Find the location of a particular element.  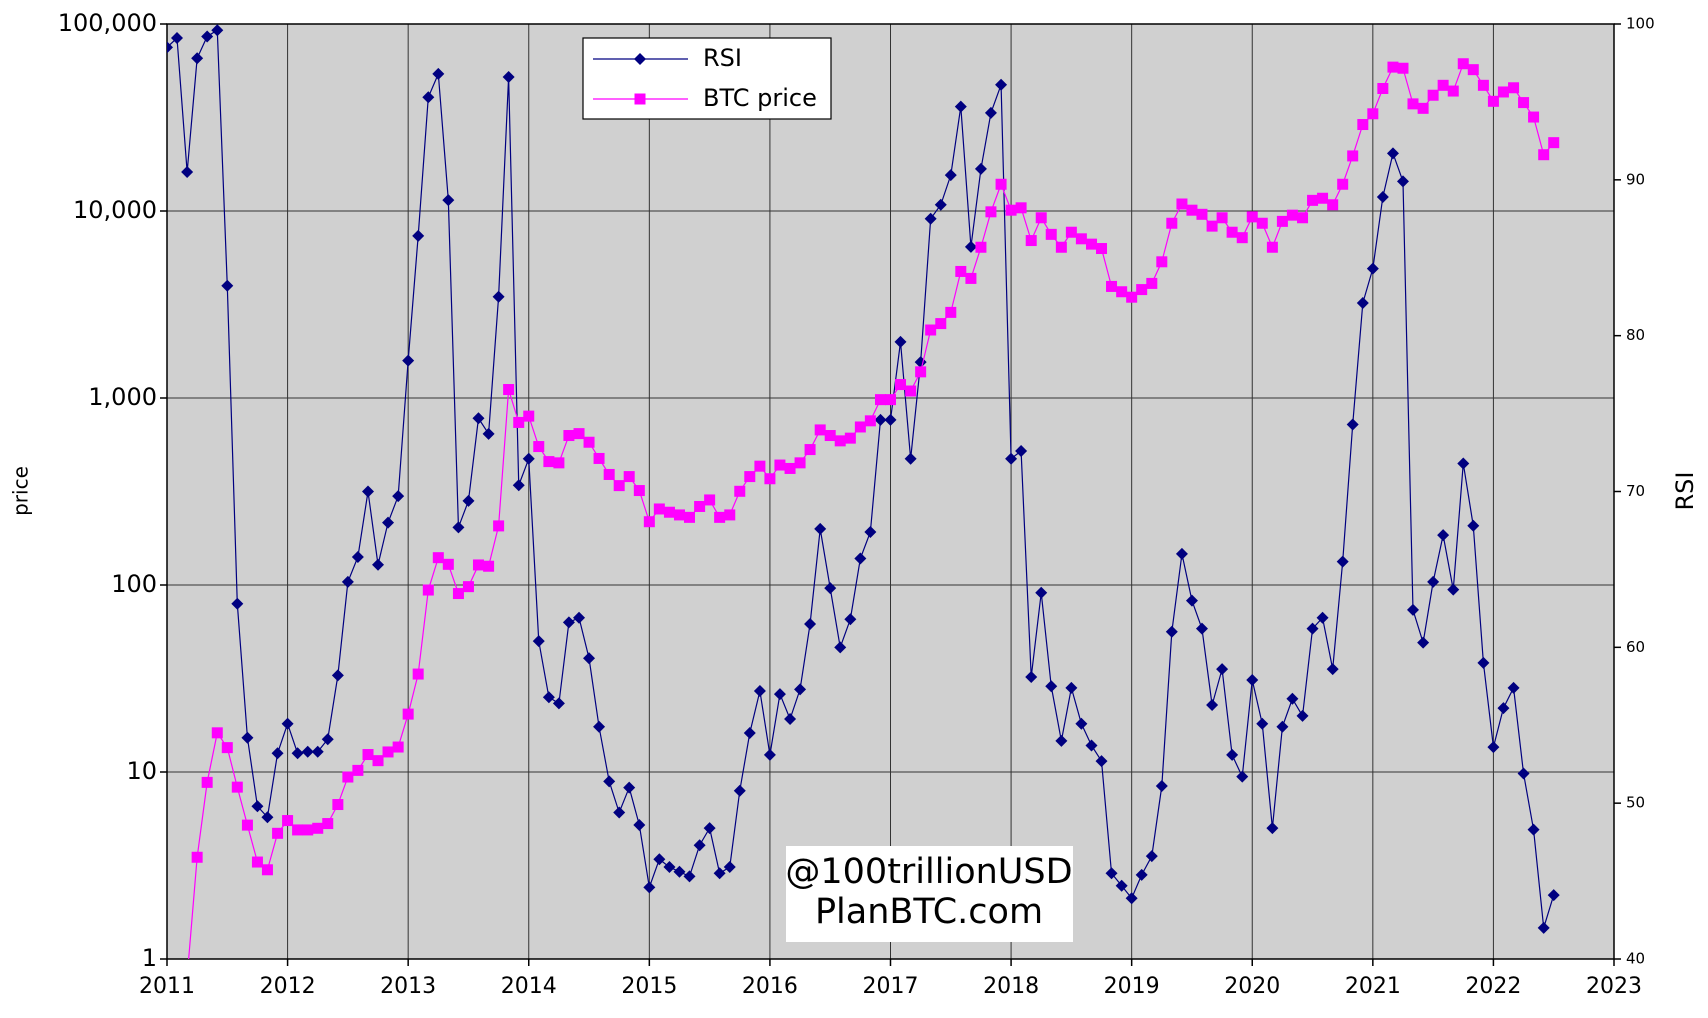

y2-tick-label: 50 is located at coordinates (1635, 803).